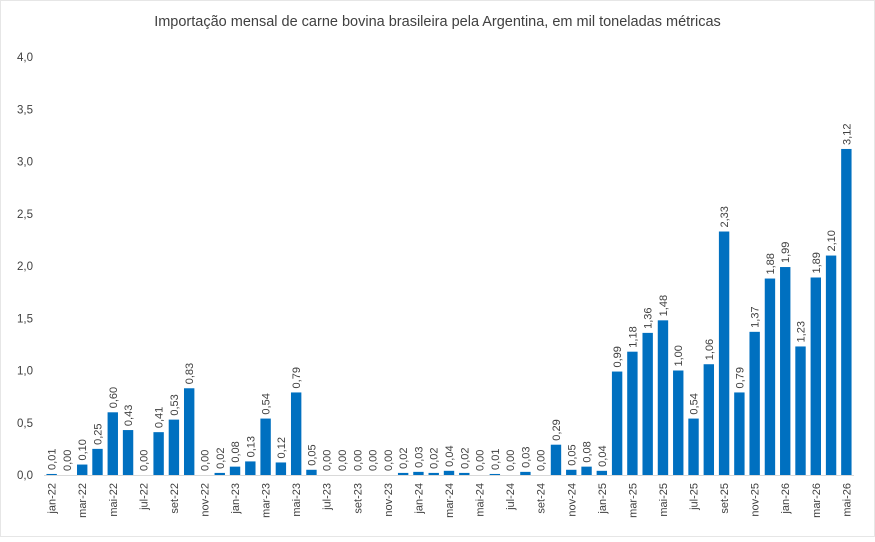 Image resolution: width=875 pixels, height=542 pixels. I want to click on x-tick-label: mai-25, so click(664, 500).